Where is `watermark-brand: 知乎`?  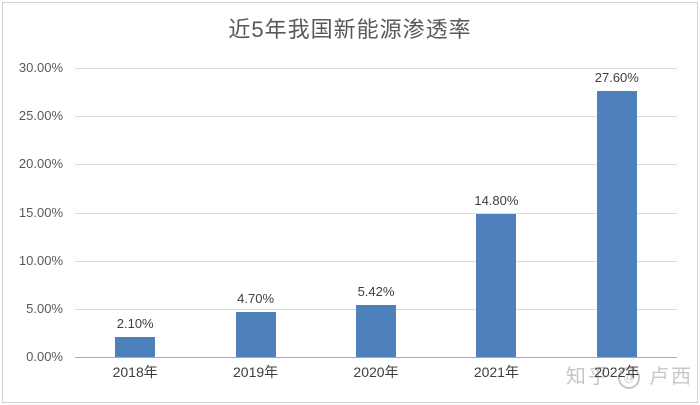
watermark-brand: 知乎 is located at coordinates (587, 377).